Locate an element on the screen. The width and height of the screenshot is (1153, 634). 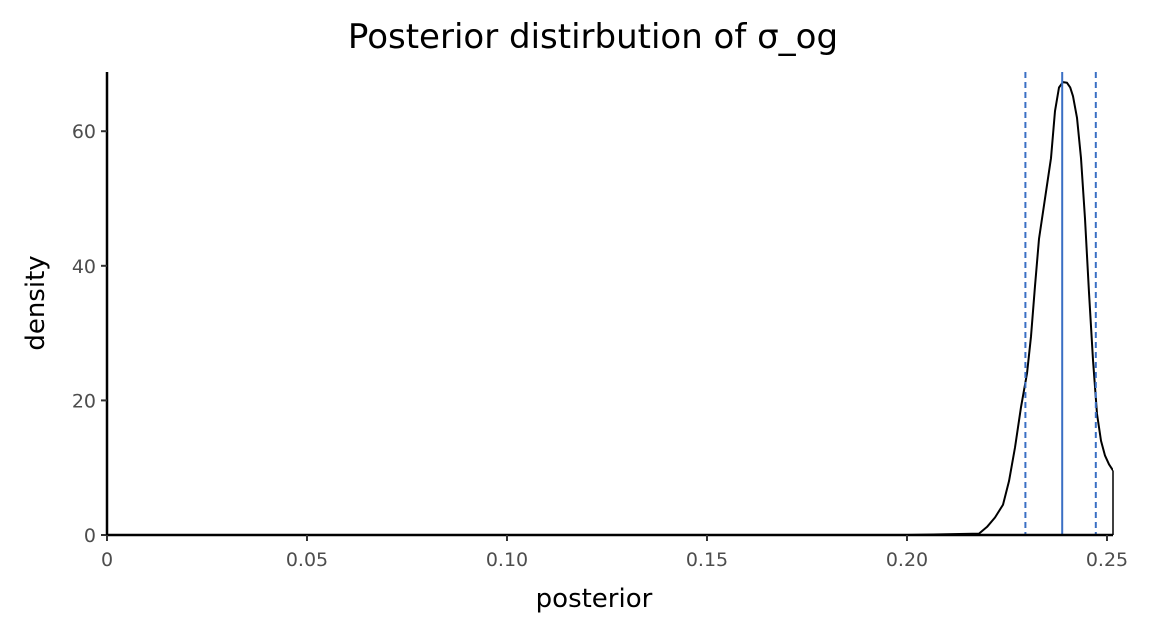
y-tick-label: 60 is located at coordinates (84, 132).